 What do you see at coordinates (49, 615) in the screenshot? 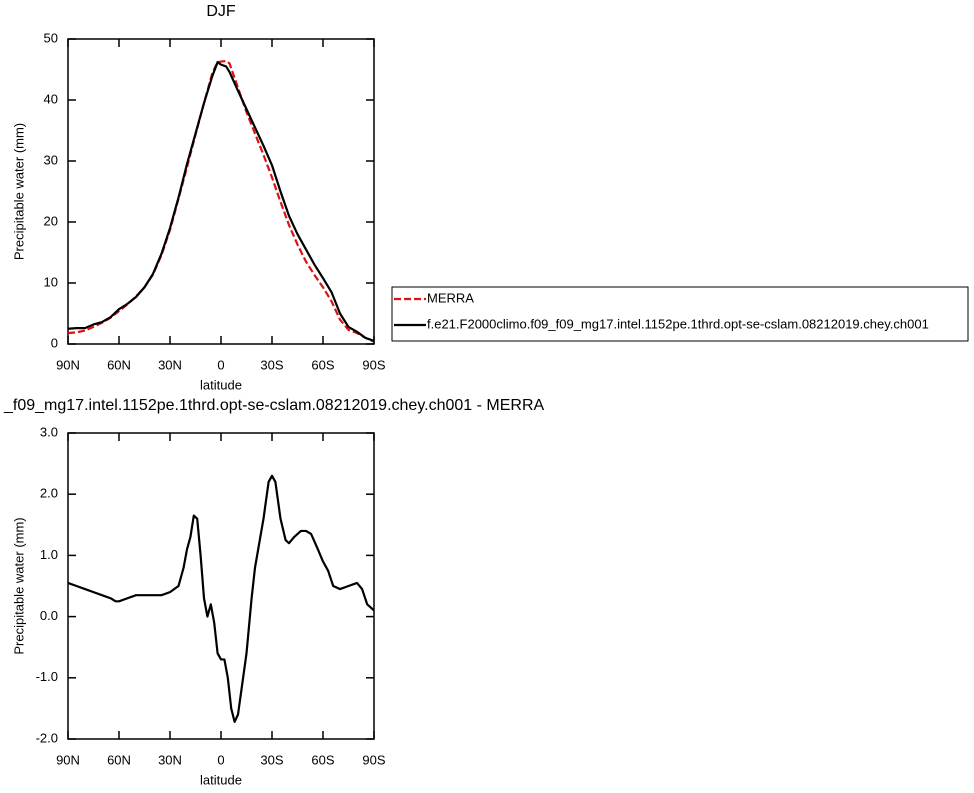
I see `y-tick-label: 0.0` at bounding box center [49, 615].